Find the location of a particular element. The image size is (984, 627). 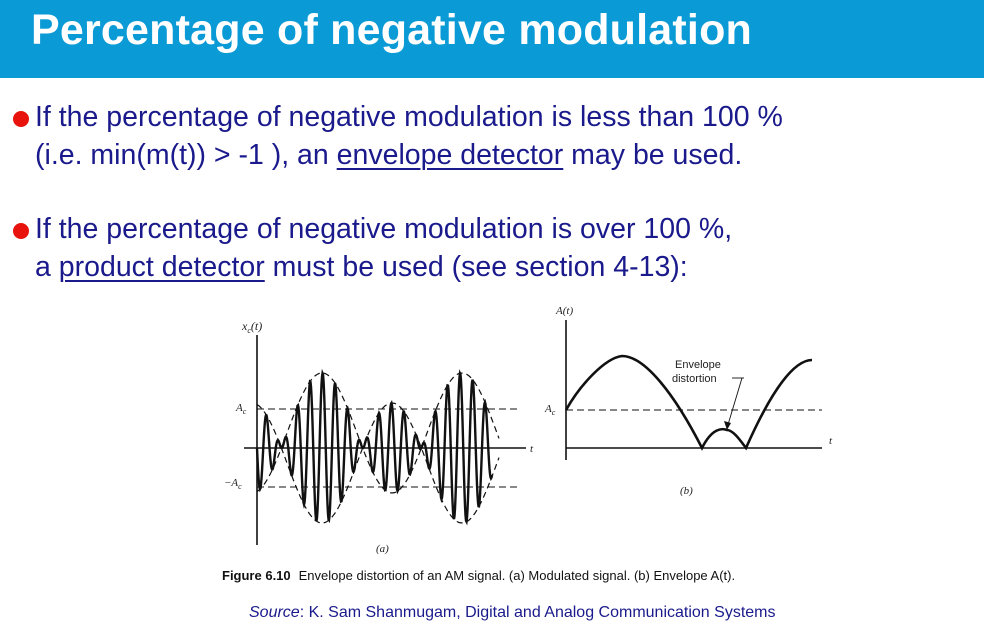

bullet-1-text-post: may be used. is located at coordinates (653, 155).